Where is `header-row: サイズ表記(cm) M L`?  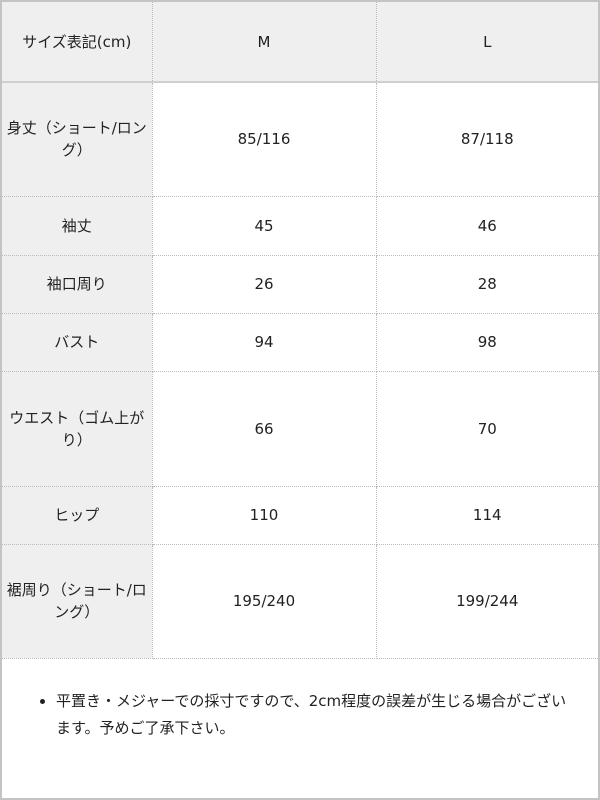
header-row: サイズ表記(cm) M L is located at coordinates (300, 42).